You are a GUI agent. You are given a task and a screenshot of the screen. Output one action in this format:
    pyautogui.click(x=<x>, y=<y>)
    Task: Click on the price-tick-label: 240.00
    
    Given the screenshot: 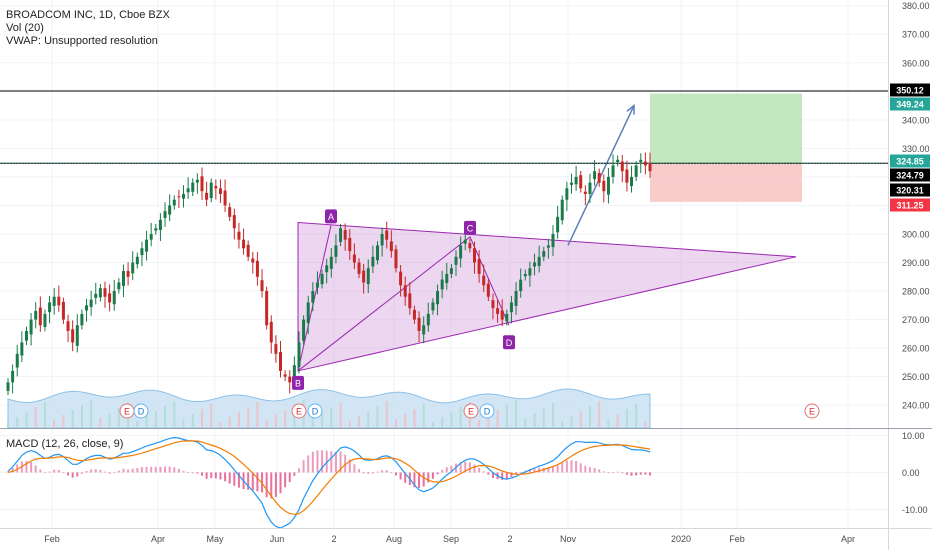 What is the action you would take?
    pyautogui.click(x=916, y=406)
    